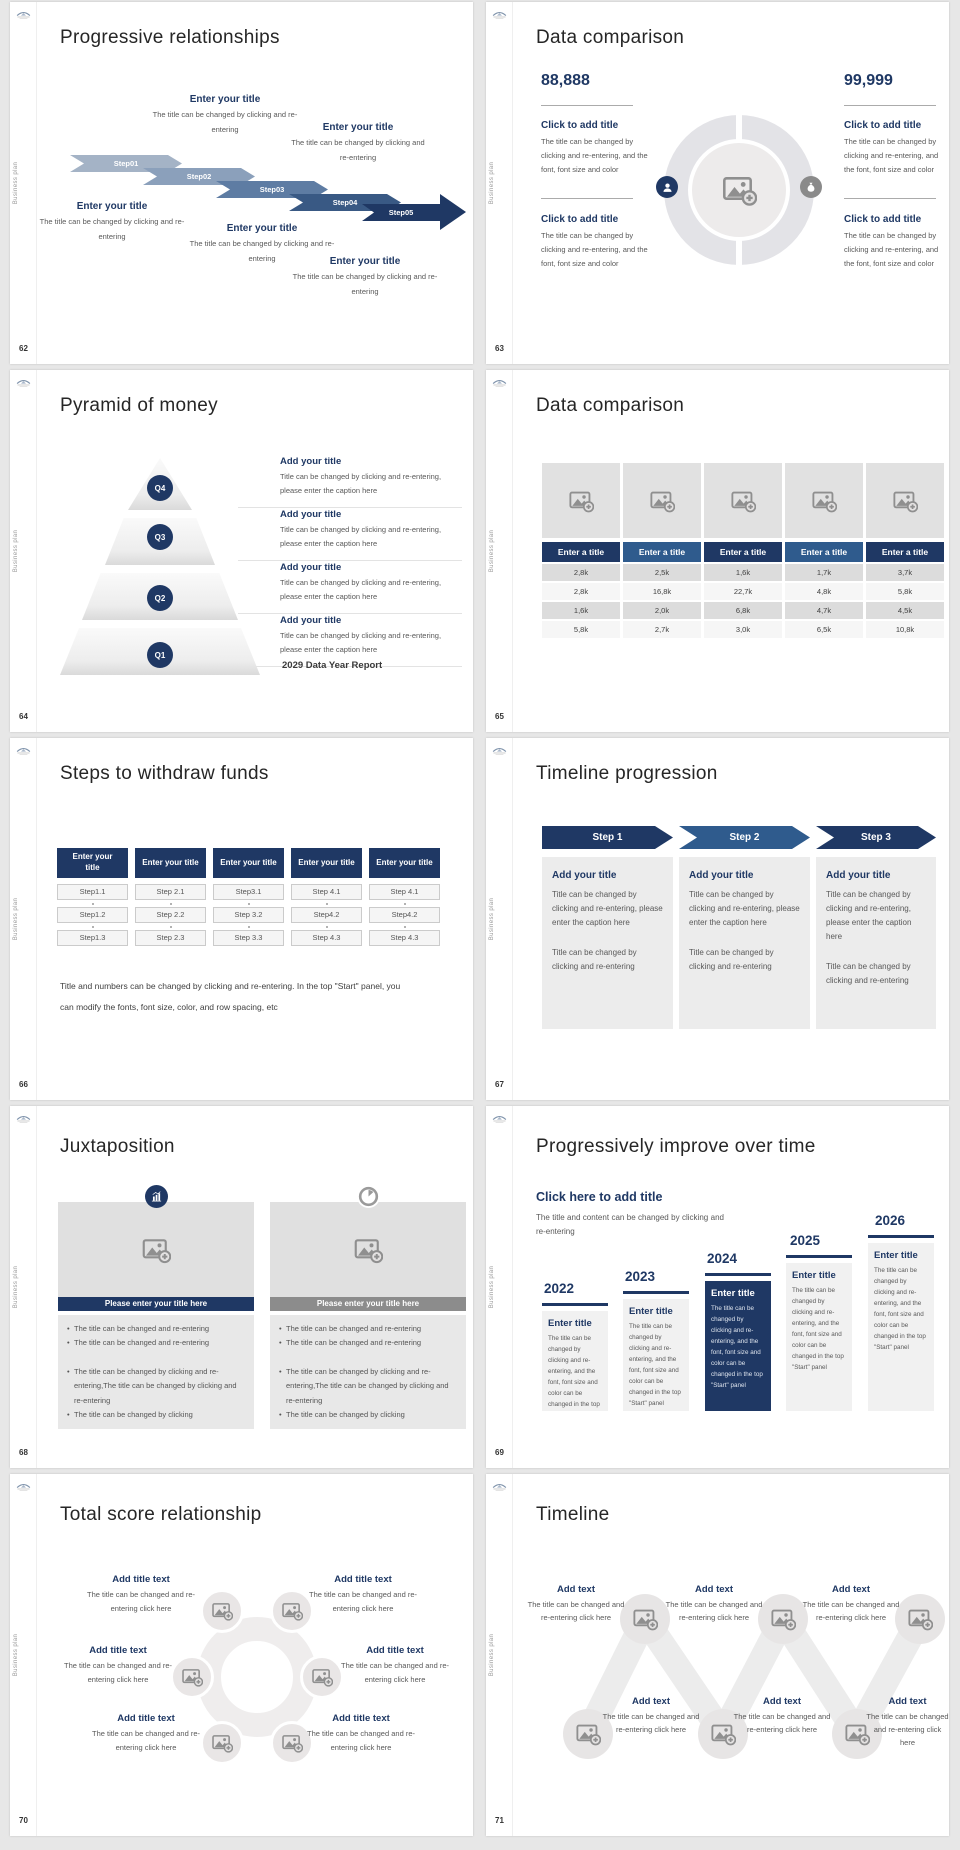 The height and width of the screenshot is (1850, 960). I want to click on bar-chart-icon, so click(156, 1196).